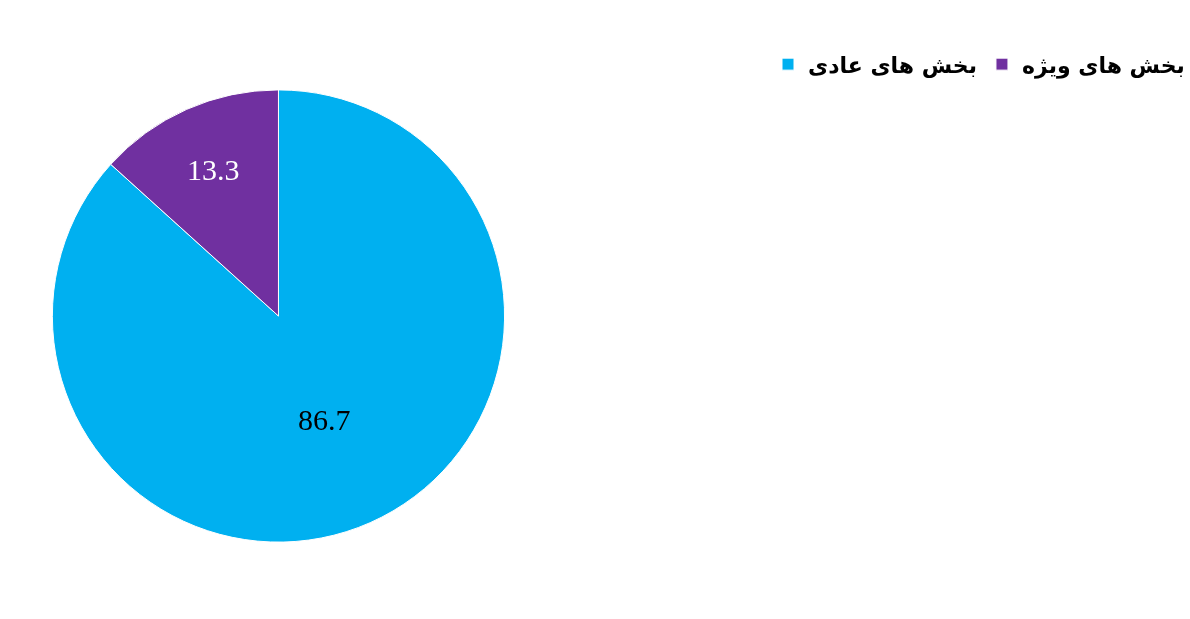 The width and height of the screenshot is (1190, 619). Describe the element at coordinates (1103, 65) in the screenshot. I see `legend-label: بخش های ویژه` at that location.